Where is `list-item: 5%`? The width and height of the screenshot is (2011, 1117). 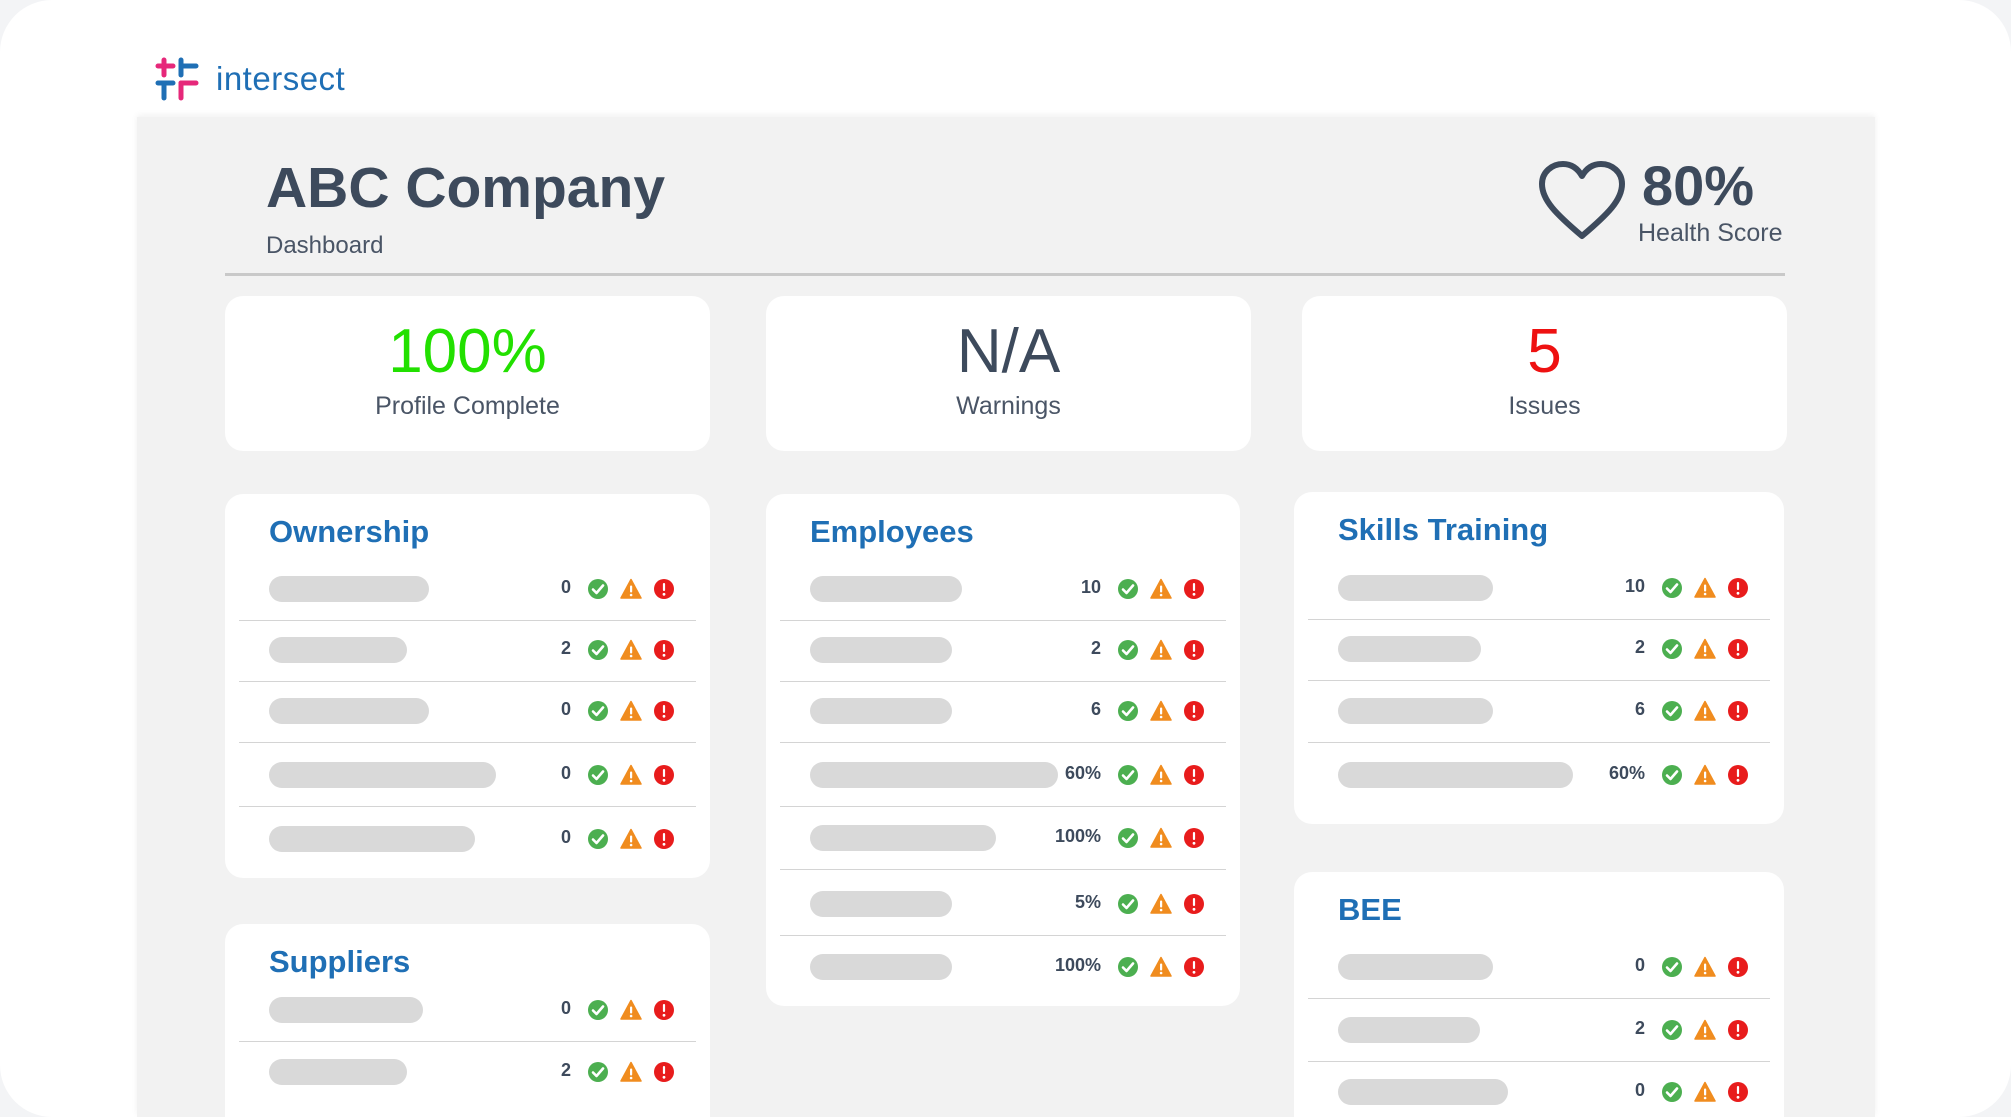
list-item: 5% is located at coordinates (1003, 904).